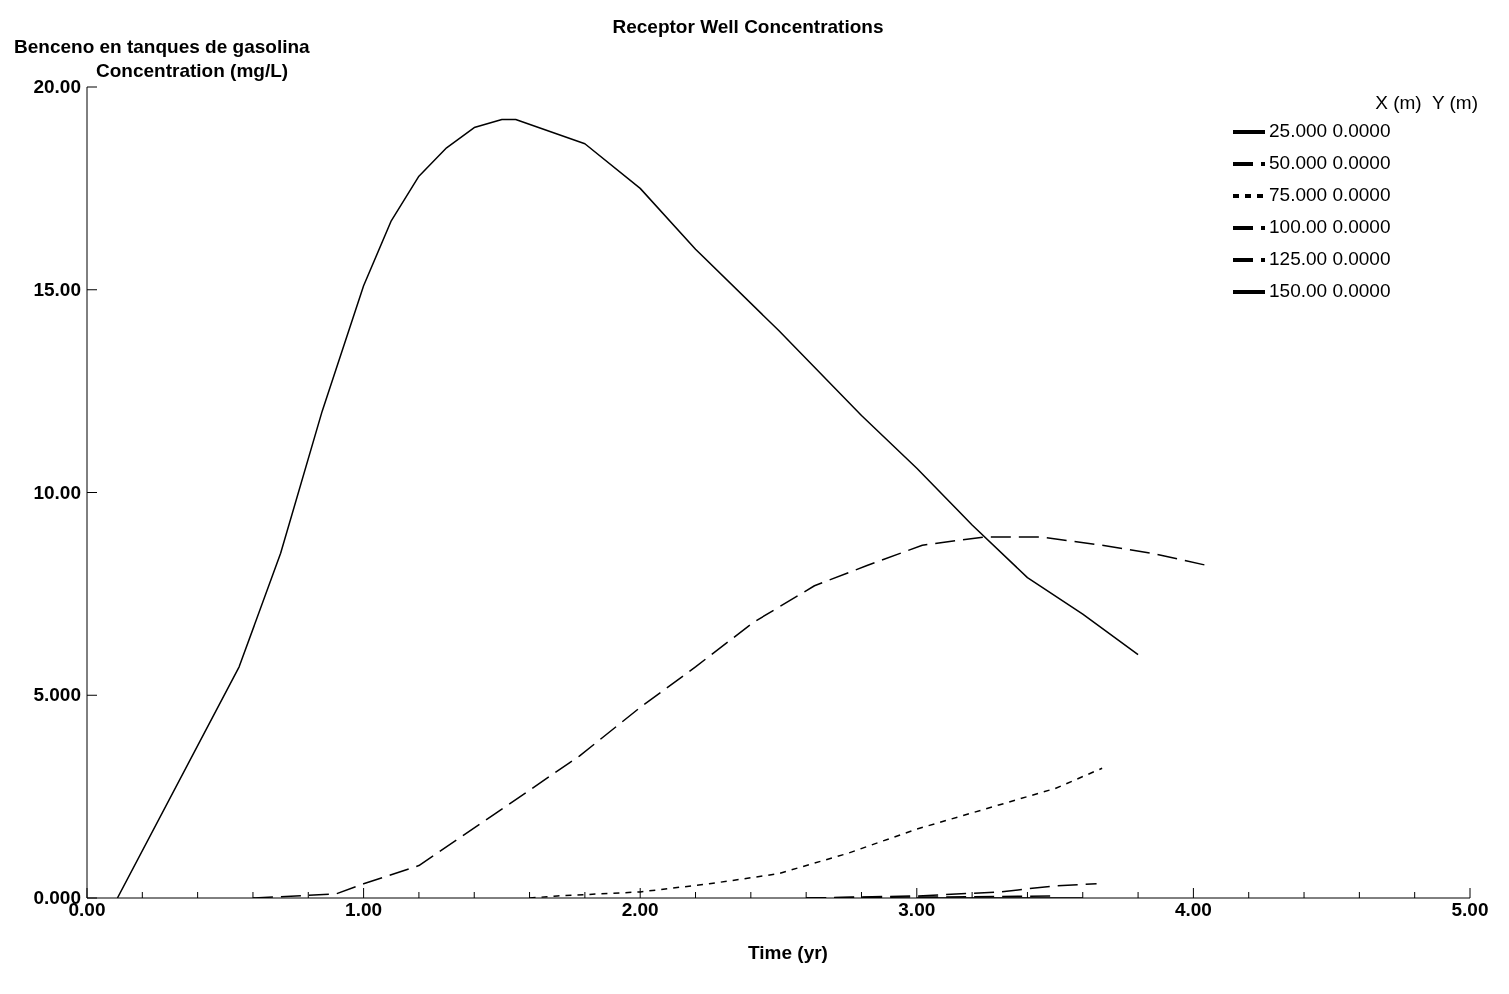 The image size is (1509, 994). What do you see at coordinates (1330, 131) in the screenshot?
I see `legend-label: 25.000 0.0000` at bounding box center [1330, 131].